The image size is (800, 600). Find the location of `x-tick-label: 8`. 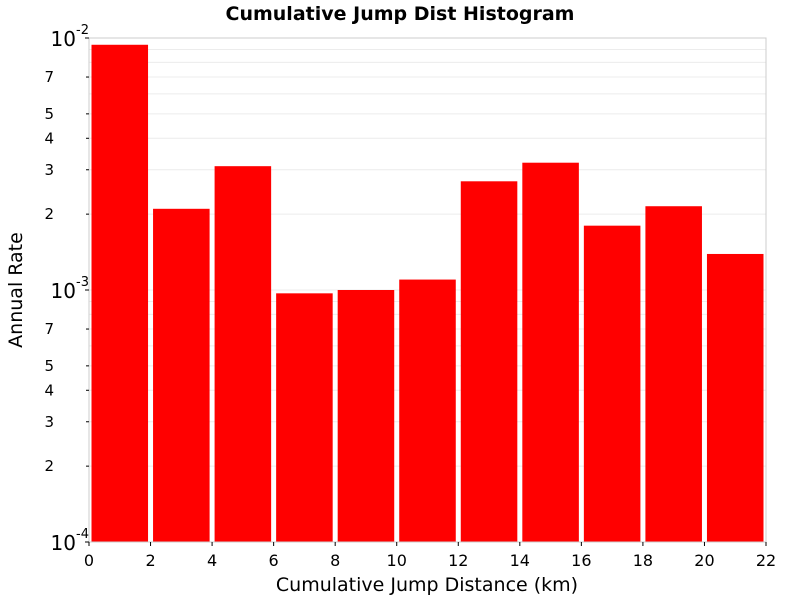

x-tick-label: 8 is located at coordinates (335, 560).